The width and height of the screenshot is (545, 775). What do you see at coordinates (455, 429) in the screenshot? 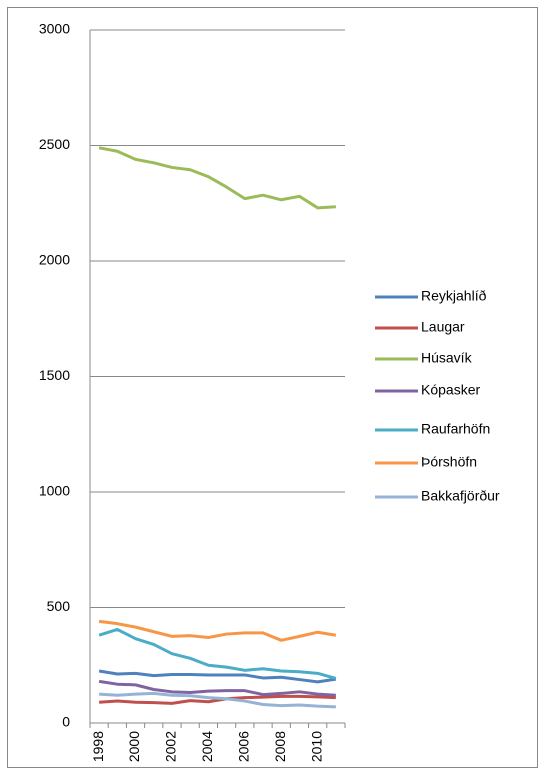
I see `legend-label: Raufarhöfn` at bounding box center [455, 429].